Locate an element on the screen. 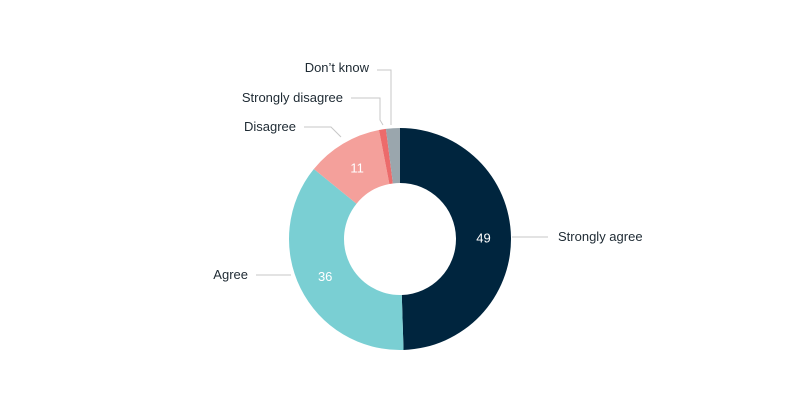 The height and width of the screenshot is (402, 800). slice-strongly-agree is located at coordinates (456, 239).